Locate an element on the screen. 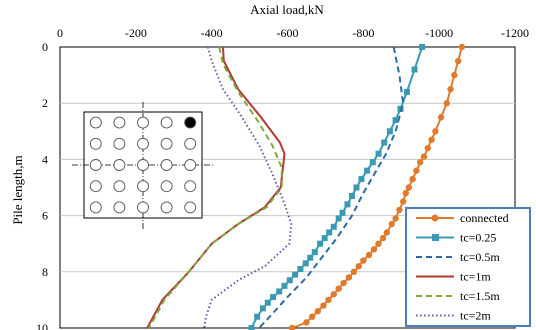 Image resolution: width=536 pixels, height=330 pixels. x-tick-label: -400 is located at coordinates (212, 33).